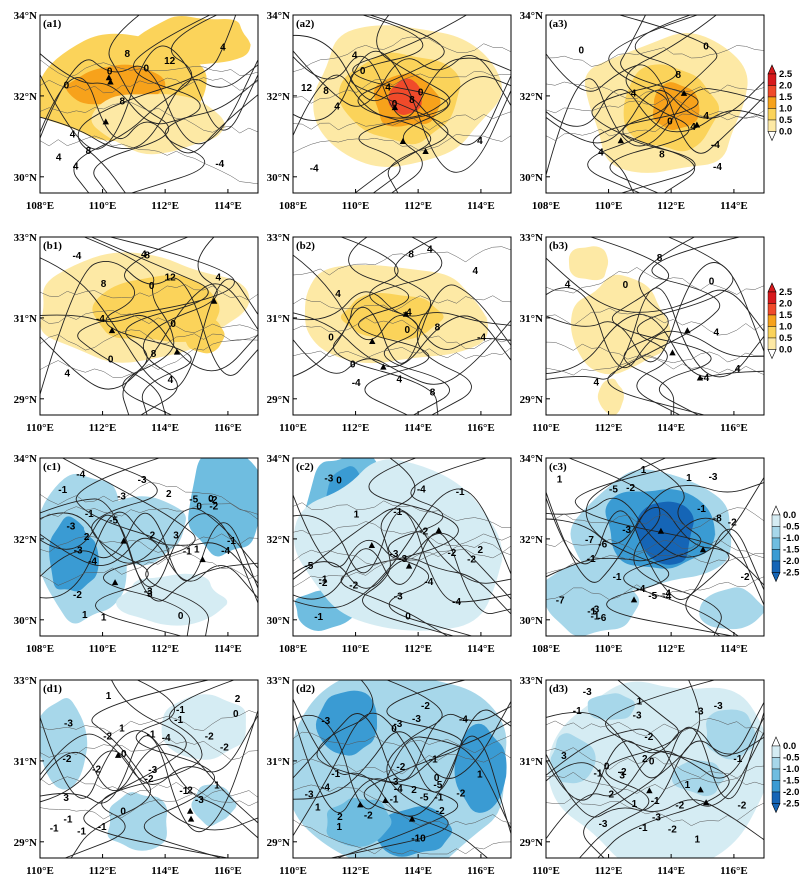  I want to click on panel-label: (d2), so click(305, 689).